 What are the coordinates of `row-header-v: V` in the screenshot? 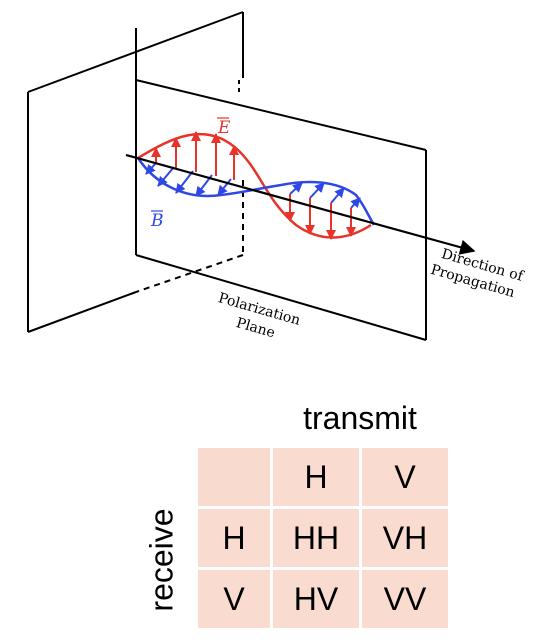 It's located at (234, 599).